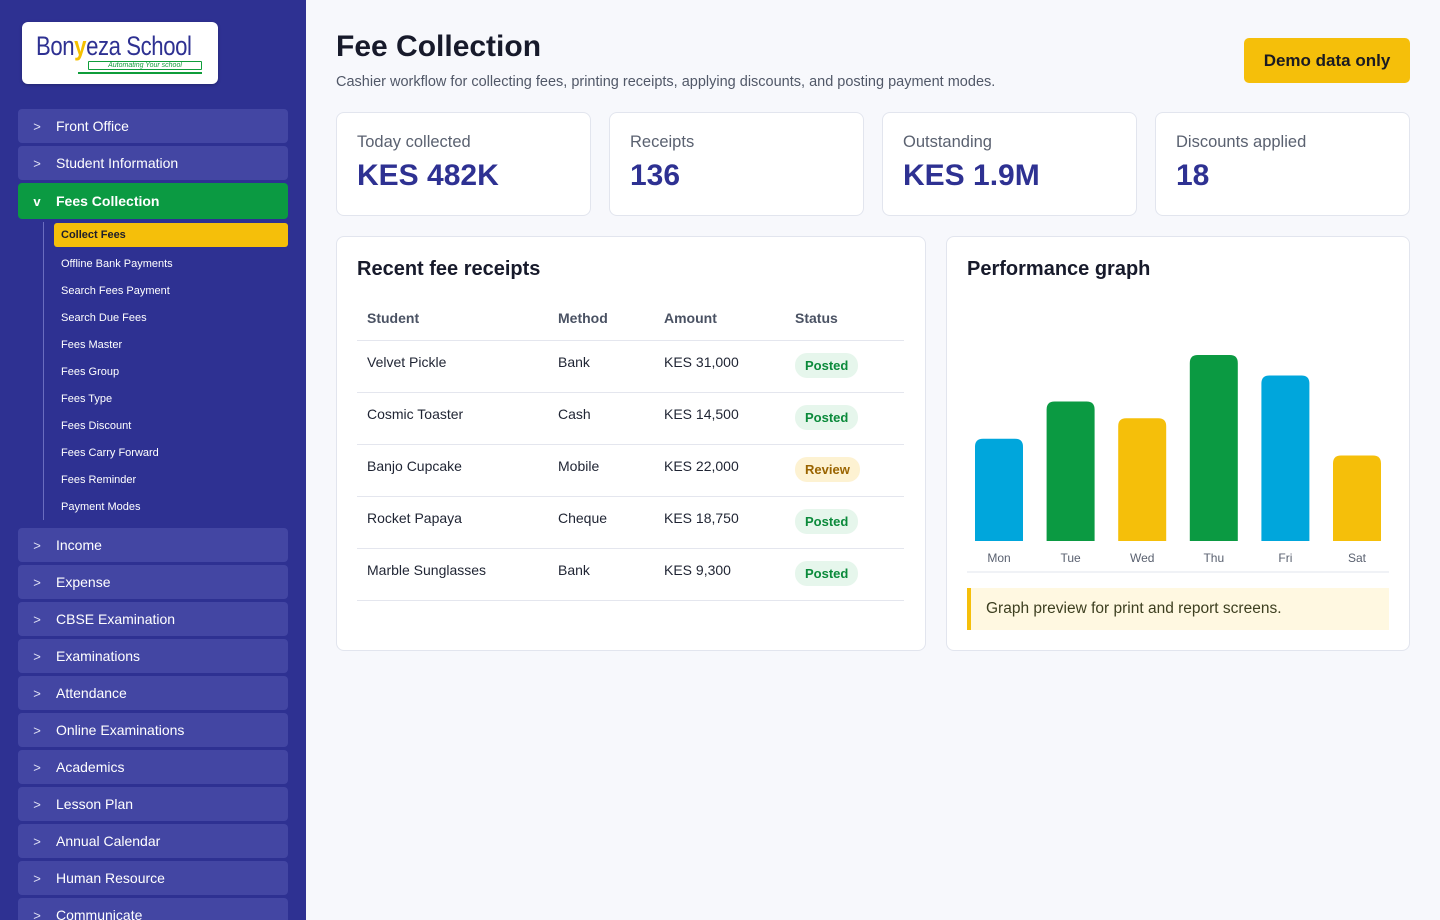  What do you see at coordinates (171, 235) in the screenshot?
I see `submenu-item-collect-fees: Collect Fees` at bounding box center [171, 235].